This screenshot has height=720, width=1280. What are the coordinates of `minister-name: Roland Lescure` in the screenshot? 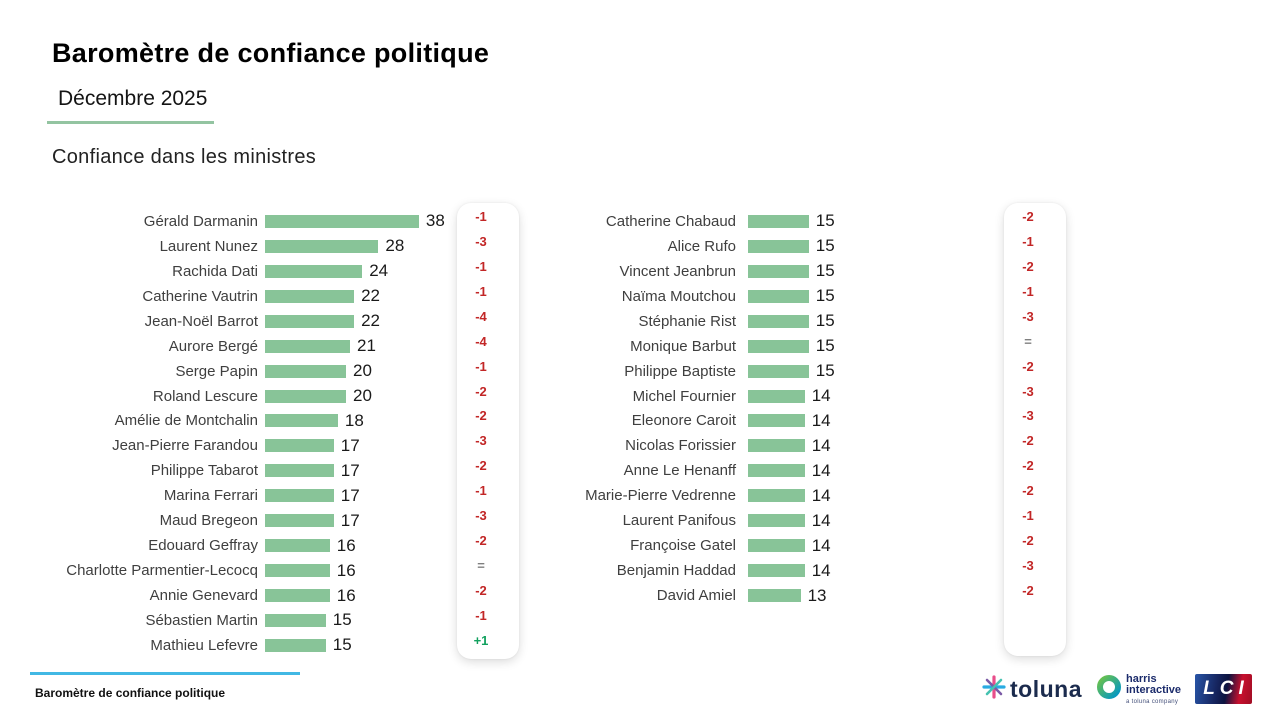 It's located at (205, 396).